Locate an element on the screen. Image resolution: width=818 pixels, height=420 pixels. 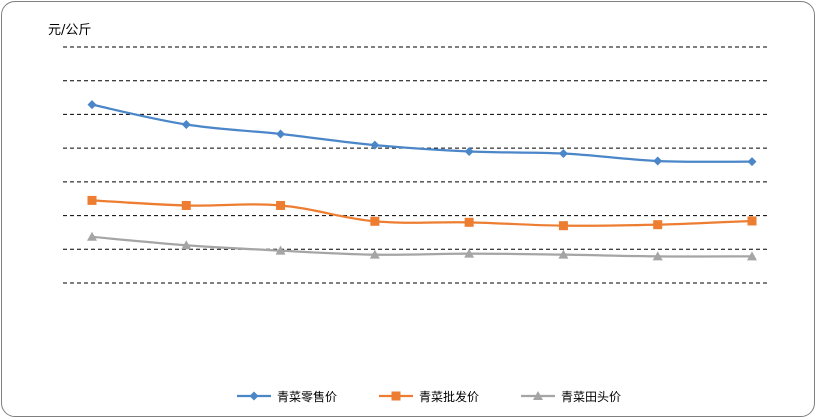
legend-item-1: 青菜零售价 is located at coordinates (287, 396).